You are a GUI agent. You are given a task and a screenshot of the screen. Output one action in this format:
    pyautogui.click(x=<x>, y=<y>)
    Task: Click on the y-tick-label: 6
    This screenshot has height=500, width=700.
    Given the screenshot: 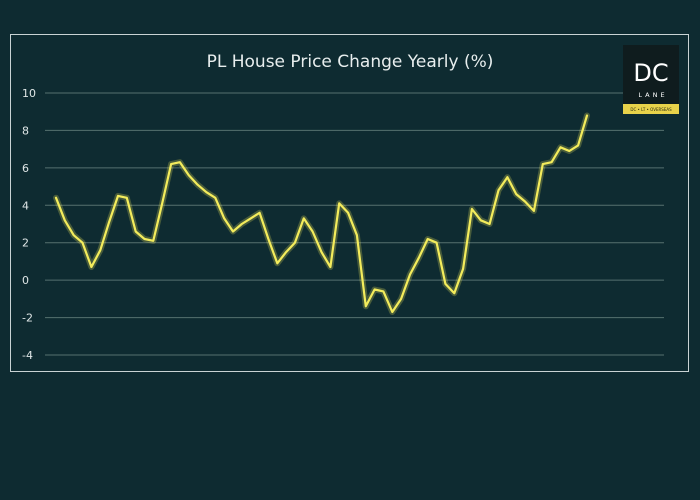 What is the action you would take?
    pyautogui.click(x=25, y=168)
    